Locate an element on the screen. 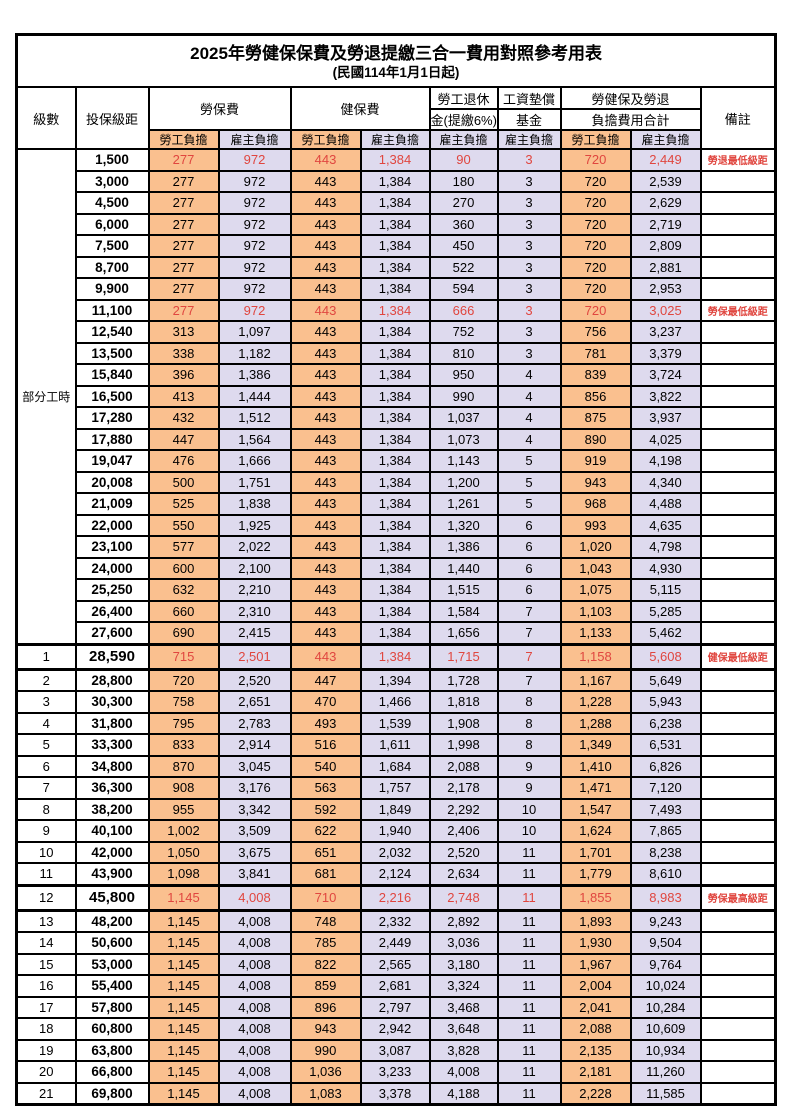 The image size is (791, 1120). pension-employer-cell: 666 is located at coordinates (463, 310).